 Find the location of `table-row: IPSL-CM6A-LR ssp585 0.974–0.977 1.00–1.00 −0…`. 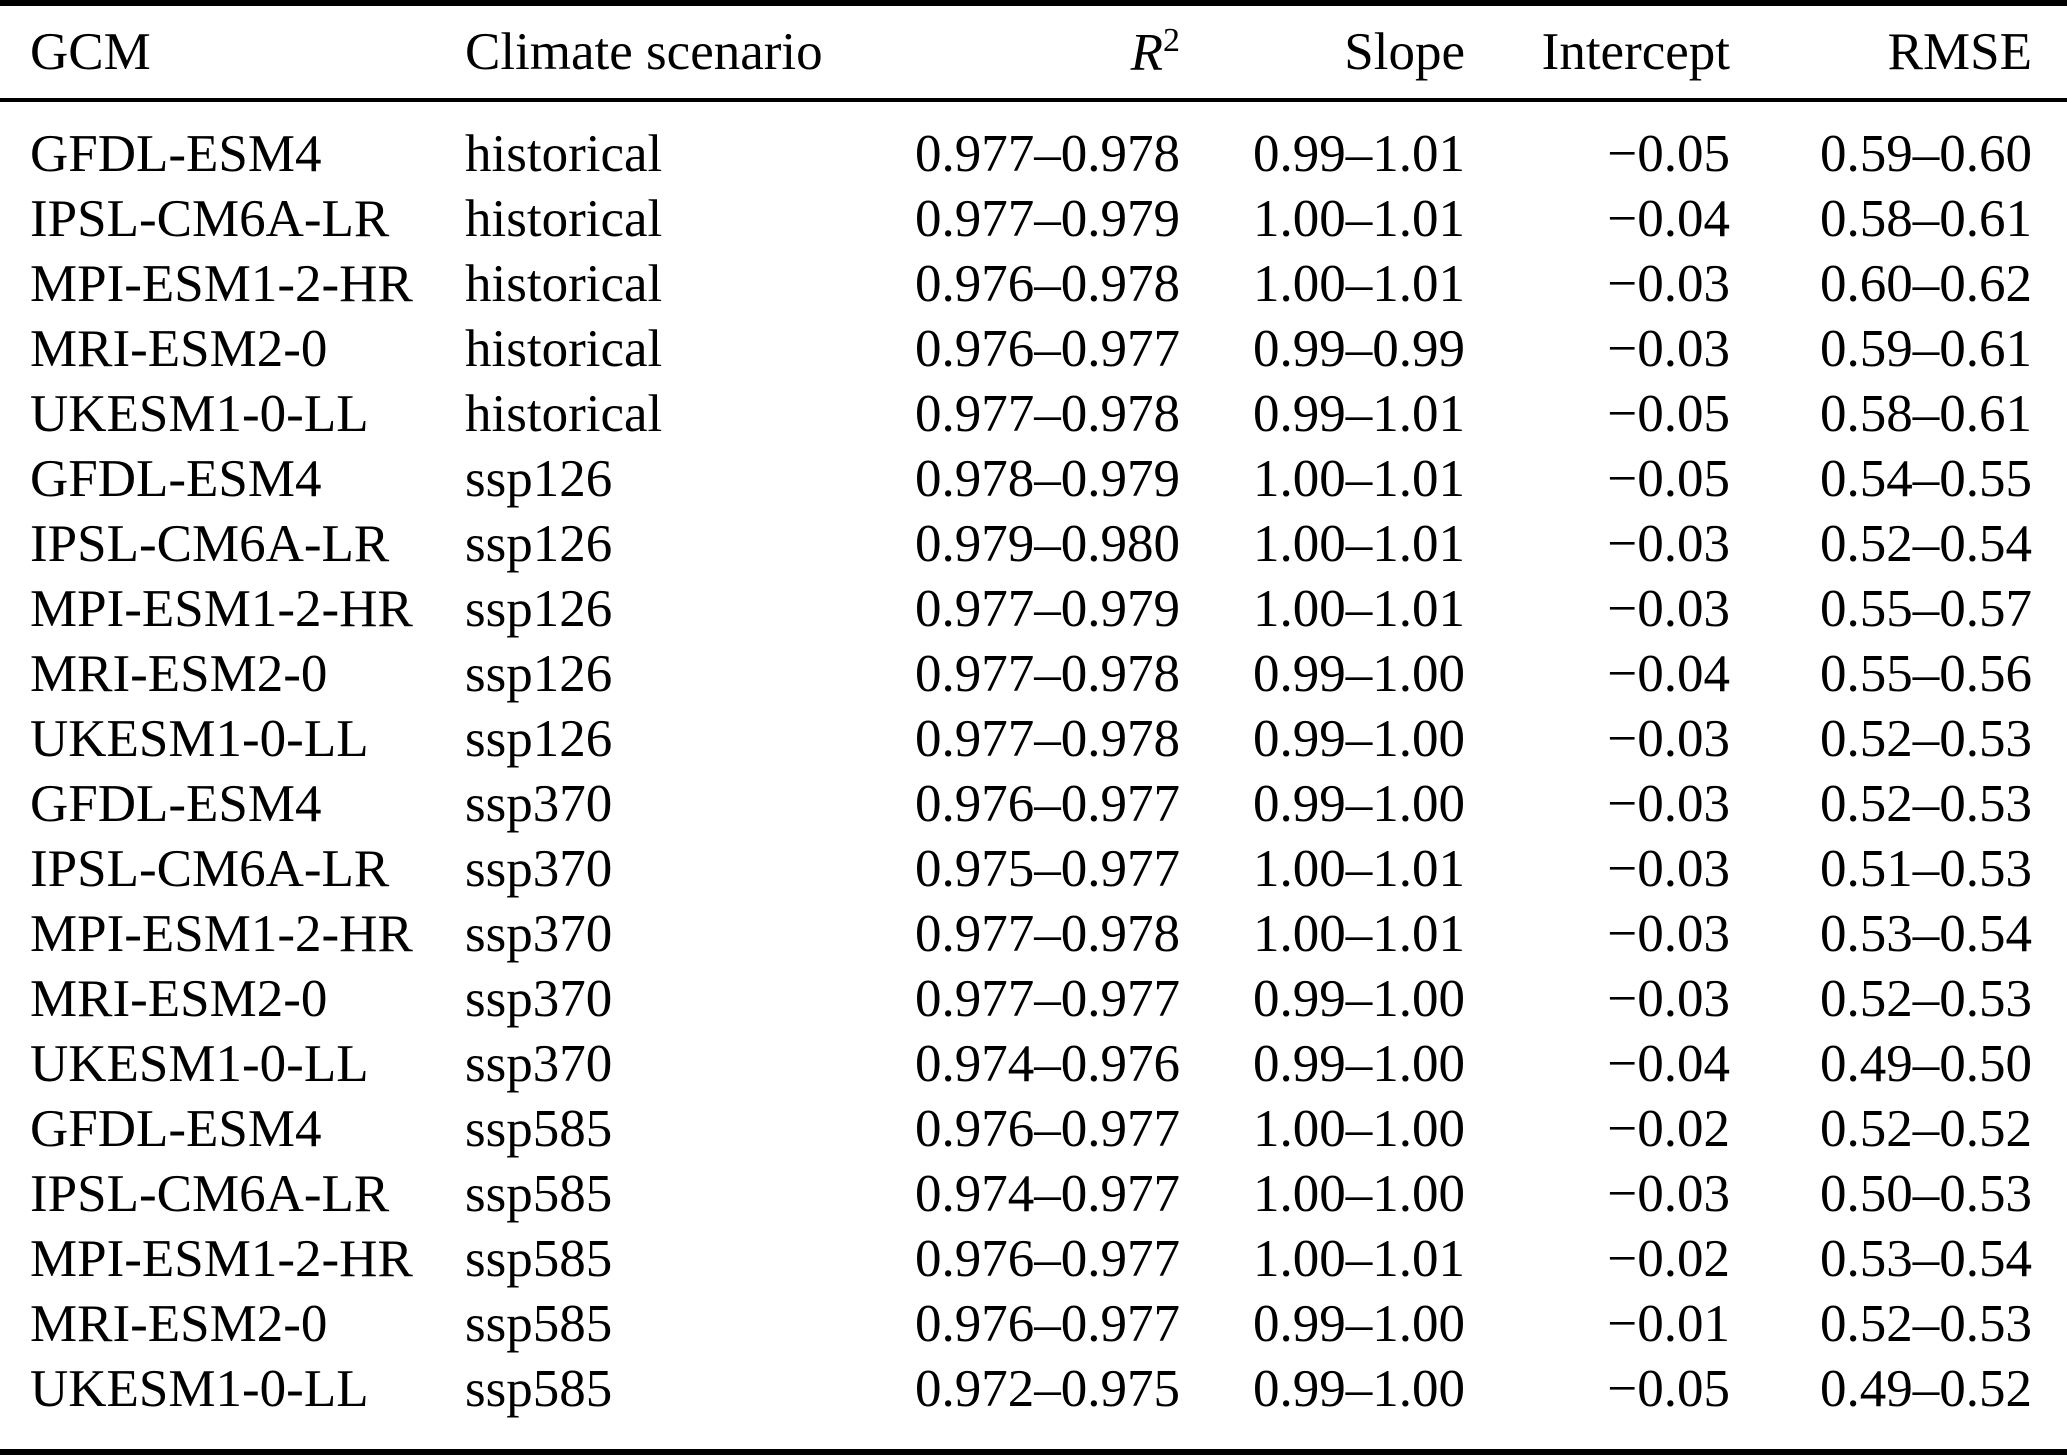

table-row: IPSL-CM6A-LR ssp585 0.974–0.977 1.00–1.00 −0… is located at coordinates (1033, 1194).